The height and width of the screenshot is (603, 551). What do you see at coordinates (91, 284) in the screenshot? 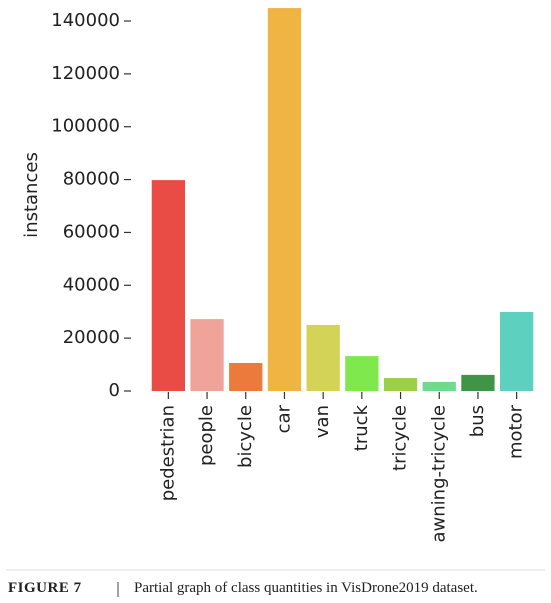
I see `y-tick-label: 40000` at bounding box center [91, 284].